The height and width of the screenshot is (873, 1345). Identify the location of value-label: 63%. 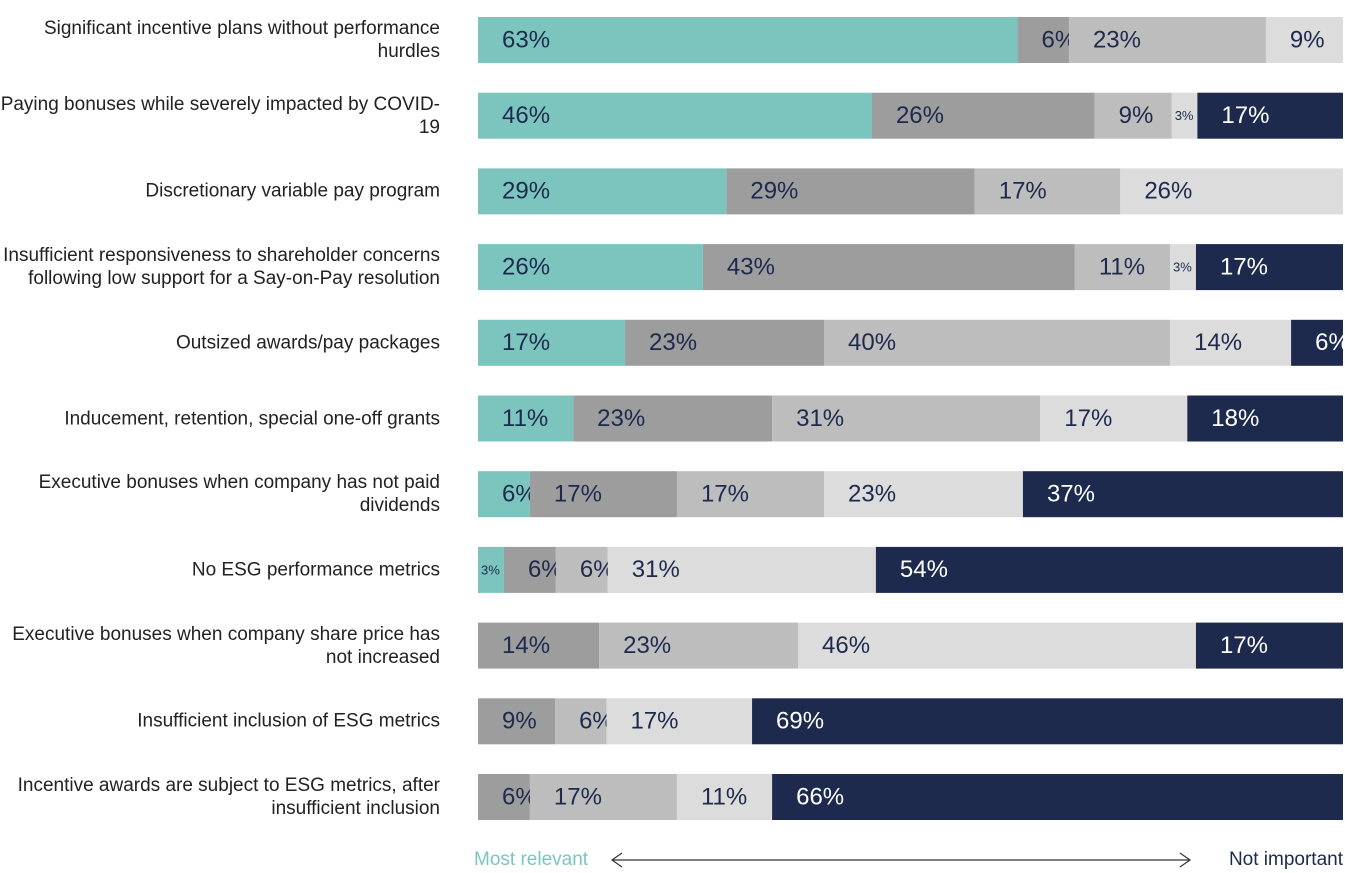
(526, 39).